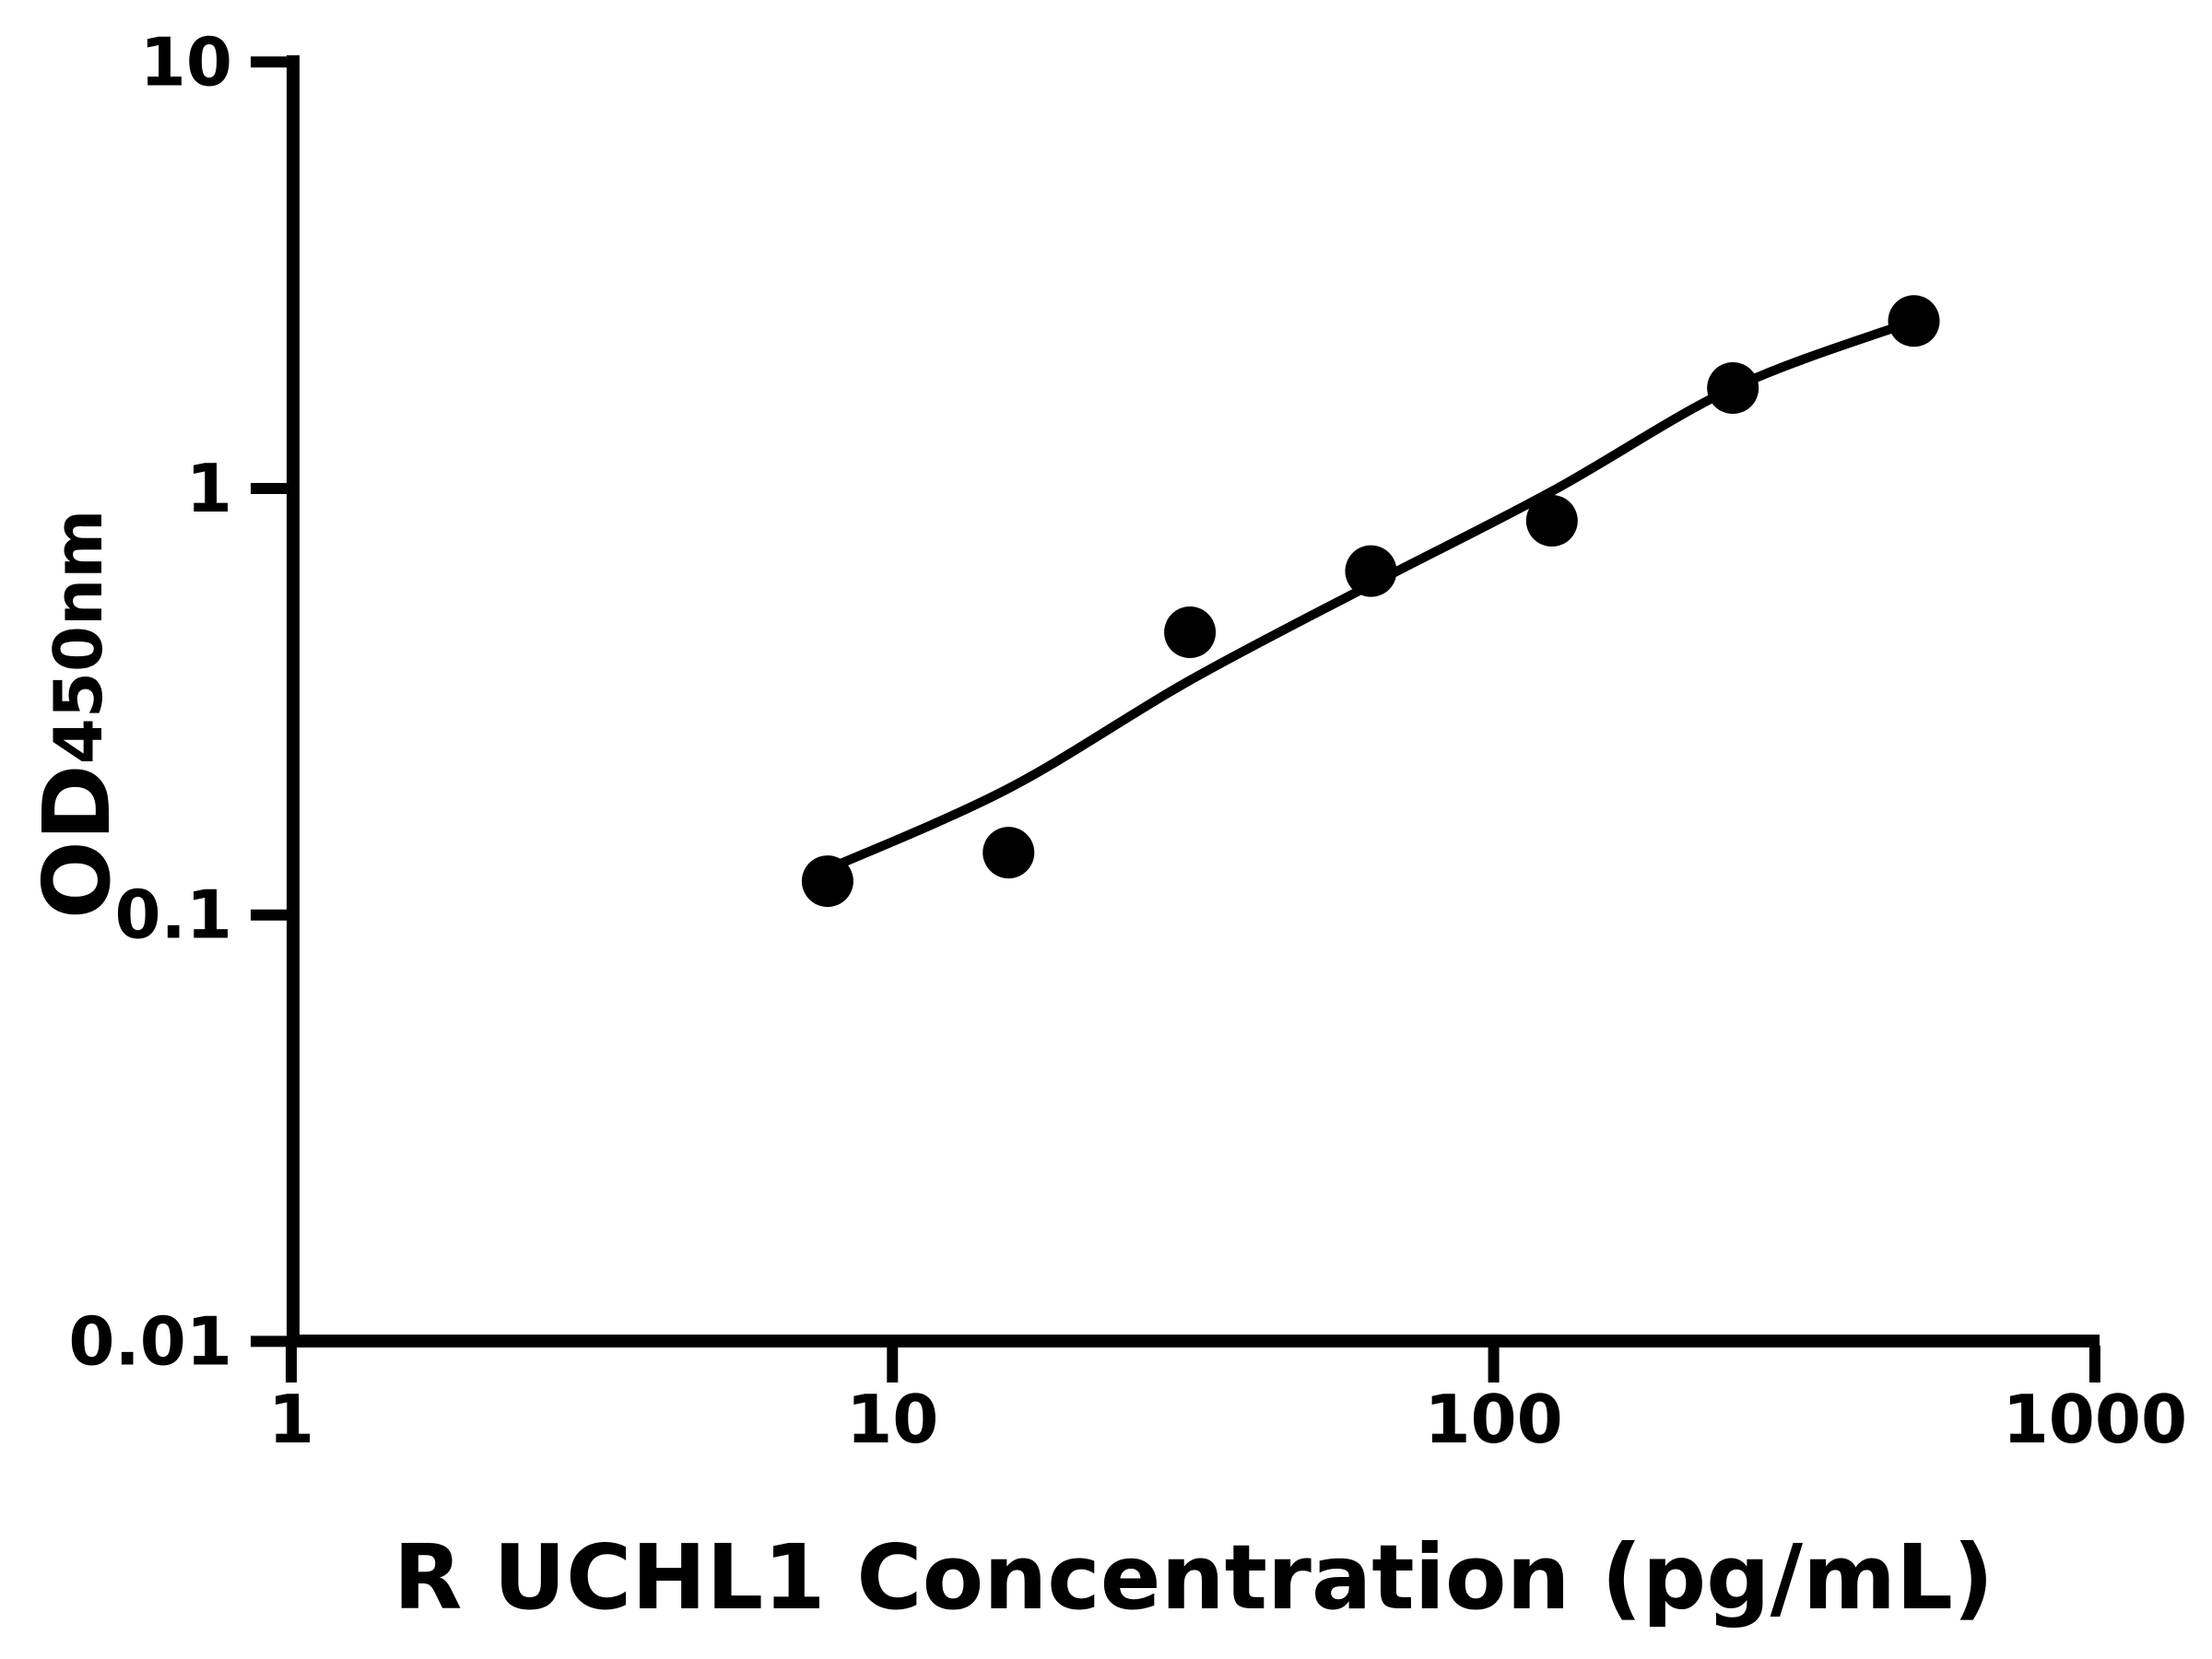 The width and height of the screenshot is (2212, 1659). Describe the element at coordinates (892, 1419) in the screenshot. I see `x-tick-label: 10` at that location.